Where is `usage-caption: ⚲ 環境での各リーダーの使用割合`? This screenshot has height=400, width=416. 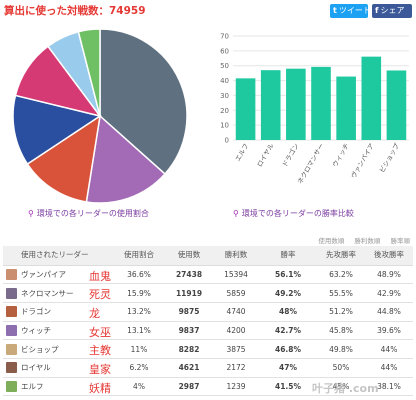
usage-caption: ⚲ 環境での各リーダーの使用割合 is located at coordinates (88, 213).